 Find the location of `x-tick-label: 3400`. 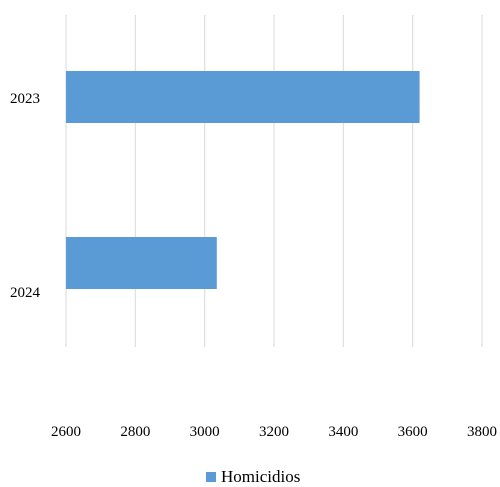

x-tick-label: 3400 is located at coordinates (343, 432).